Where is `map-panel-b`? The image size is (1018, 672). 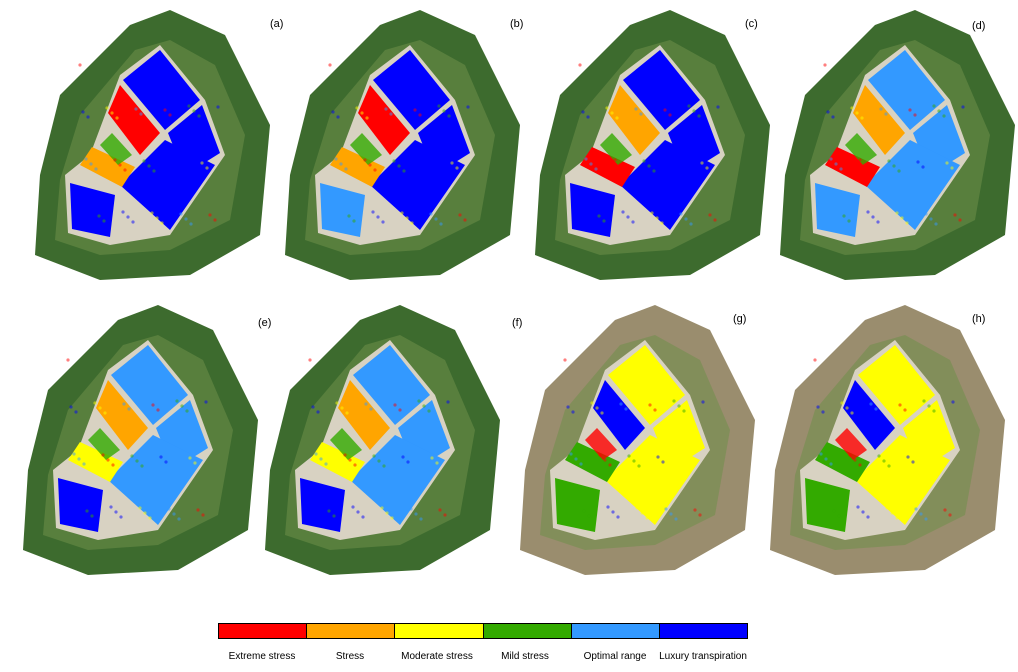
map-panel-b is located at coordinates (395, 150).